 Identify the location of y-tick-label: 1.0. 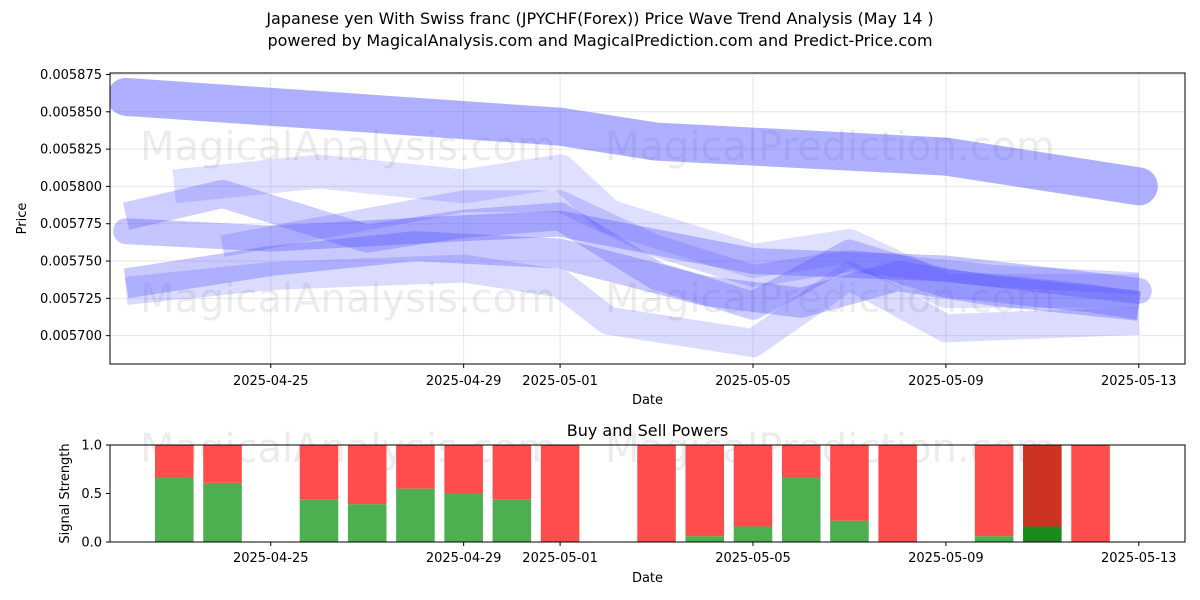
(91, 446).